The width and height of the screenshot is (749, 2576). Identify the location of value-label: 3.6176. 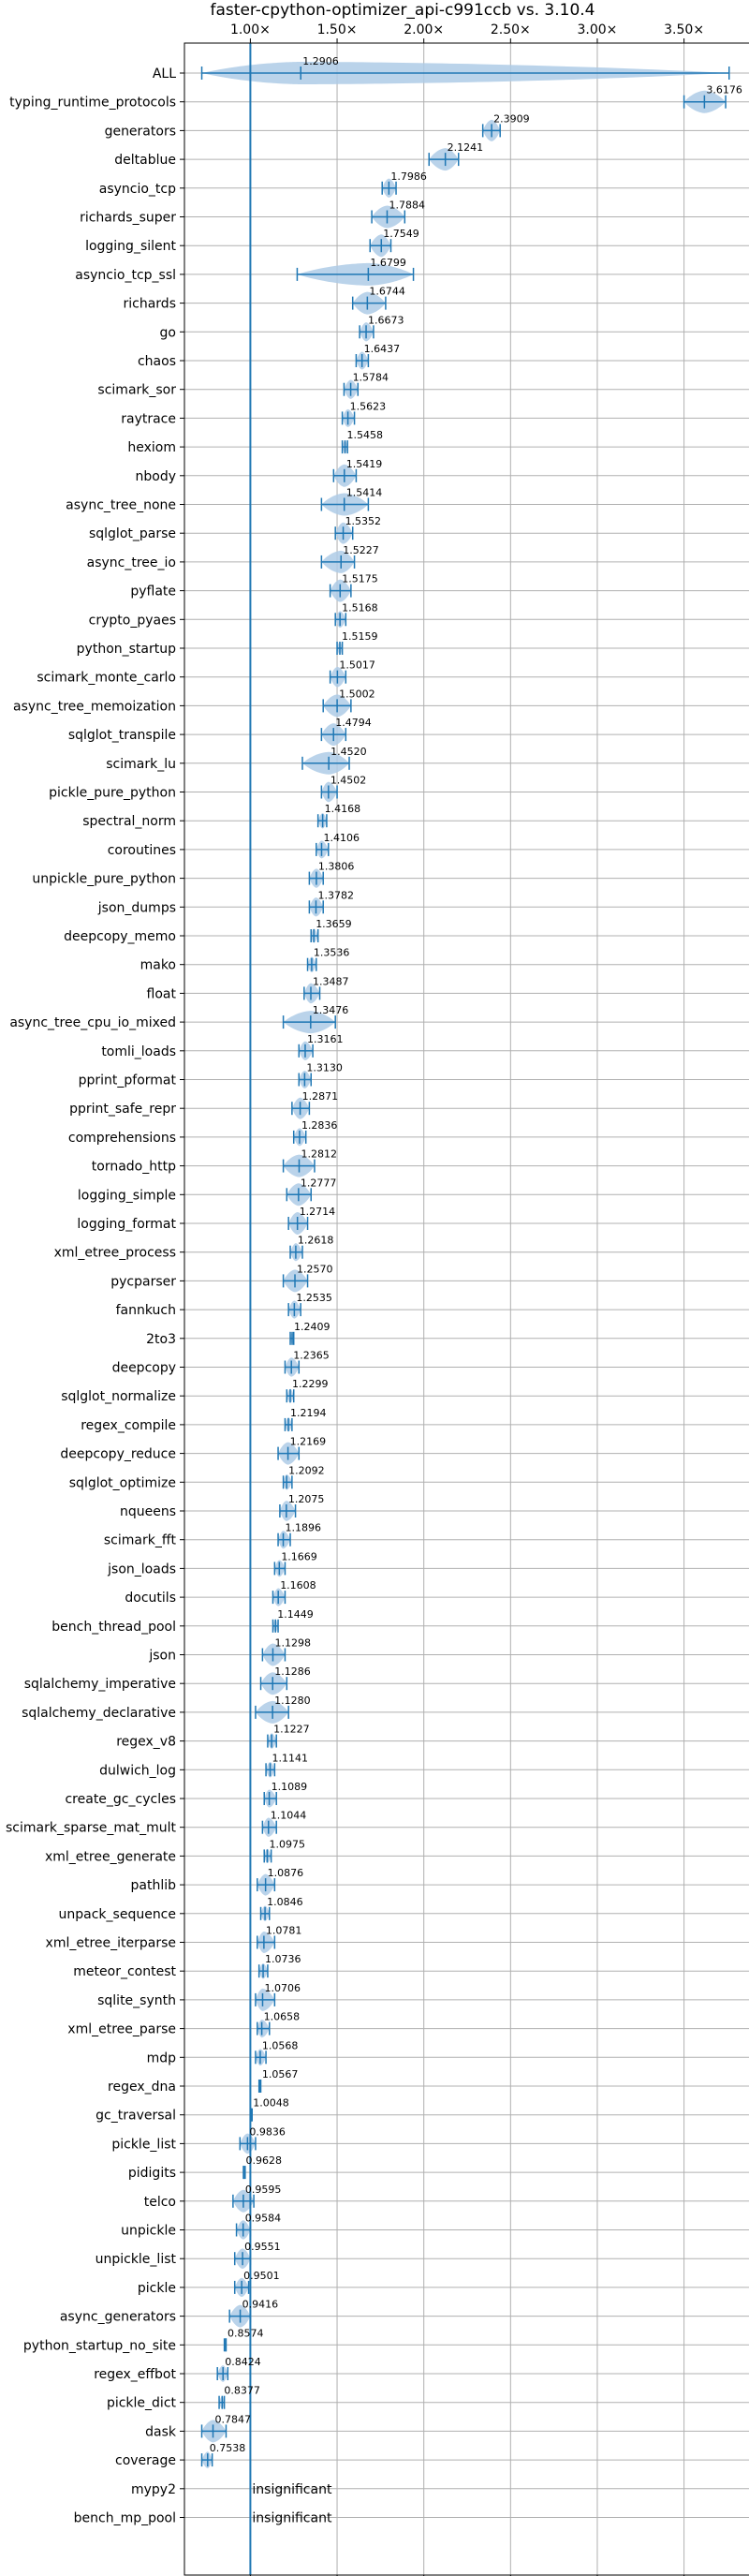
(724, 90).